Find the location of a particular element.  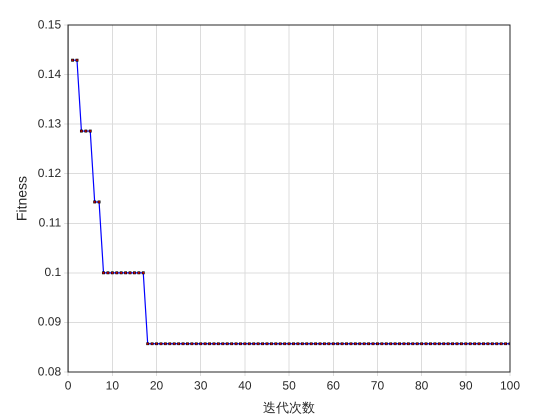

y-tick-label: 0.1 is located at coordinates (53, 272).